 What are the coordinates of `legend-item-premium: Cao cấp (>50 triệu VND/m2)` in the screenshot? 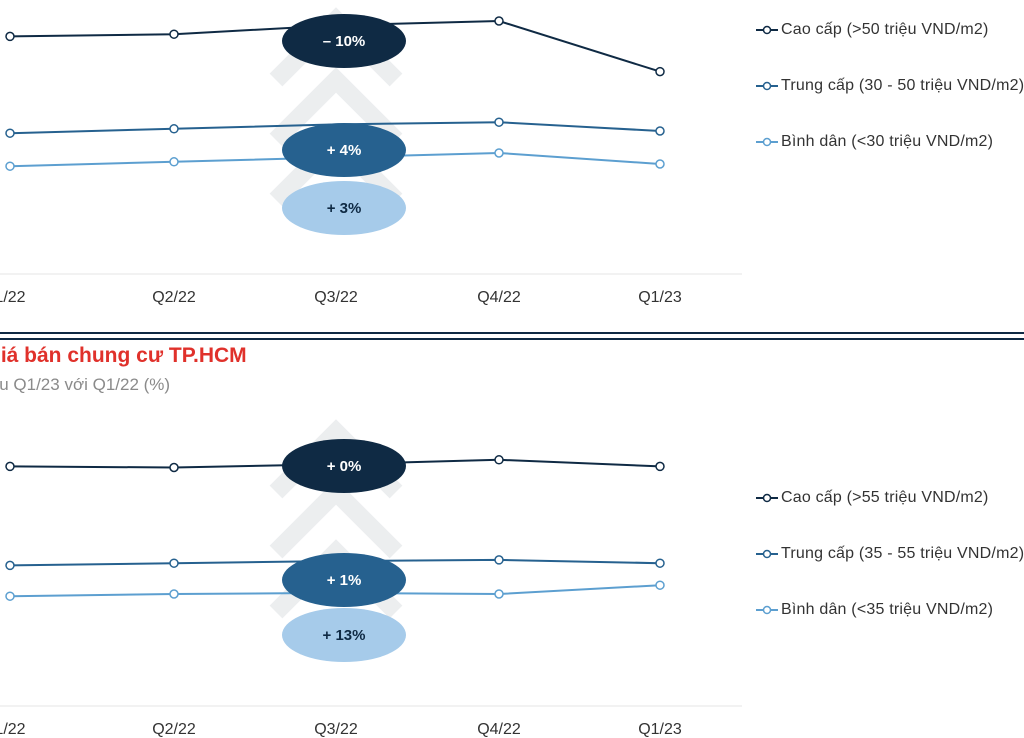 It's located at (890, 30).